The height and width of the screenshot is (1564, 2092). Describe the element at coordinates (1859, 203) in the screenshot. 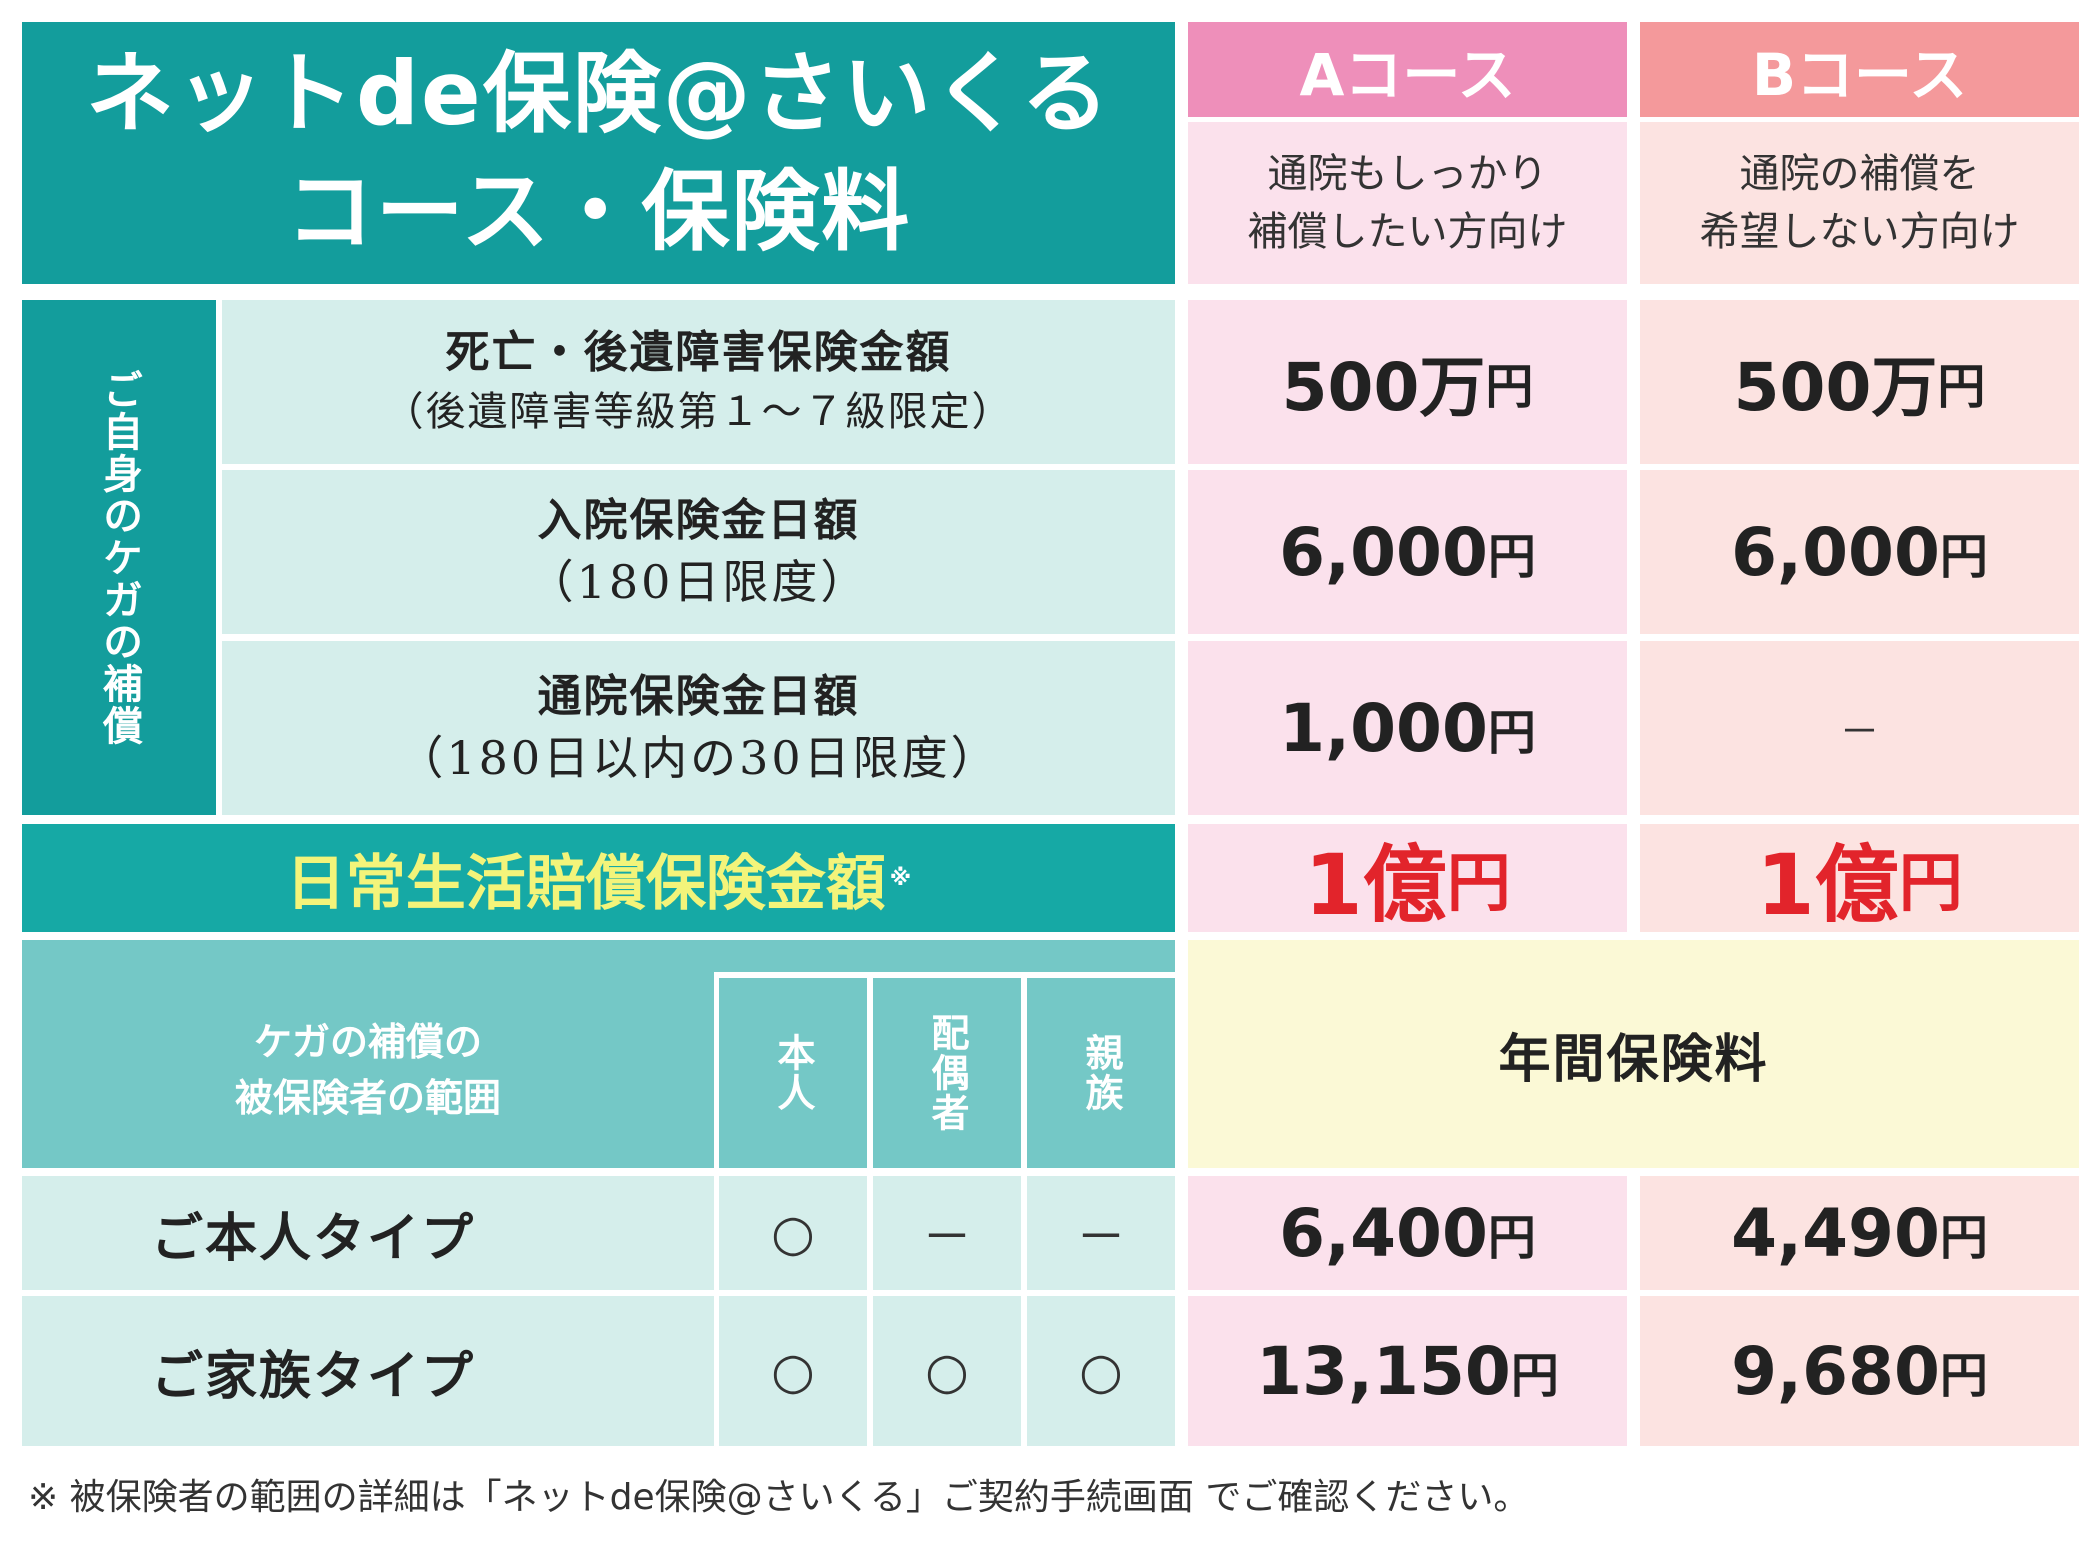

I see `course-b-description: 通院の補償を 希望しない方向け` at that location.